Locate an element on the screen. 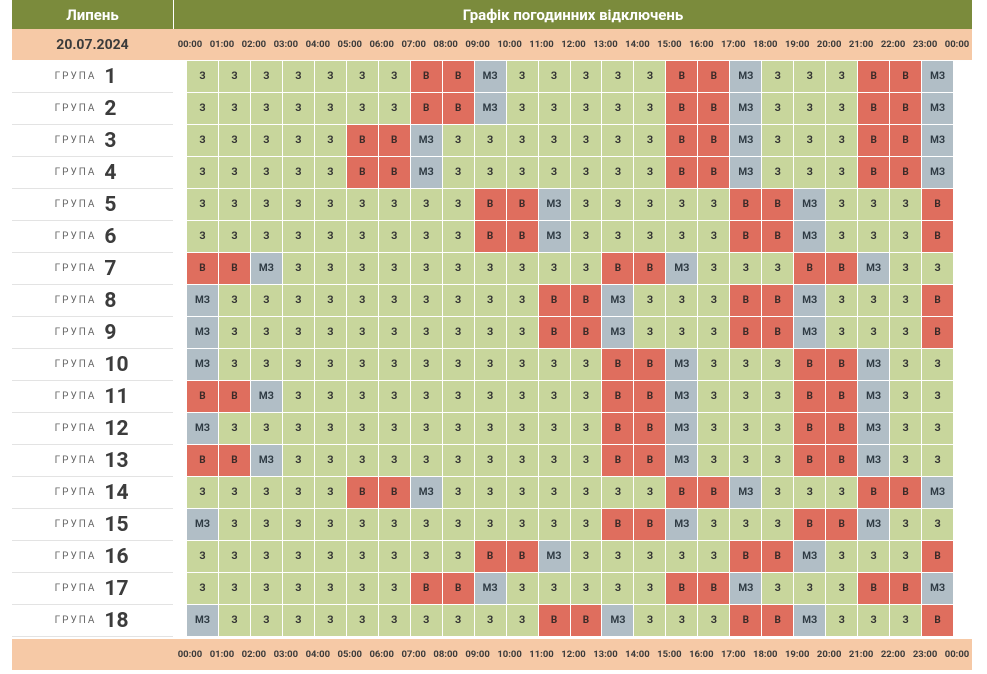 Image resolution: width=987 pixels, height=674 pixels. group-number: 3 is located at coordinates (110, 140).